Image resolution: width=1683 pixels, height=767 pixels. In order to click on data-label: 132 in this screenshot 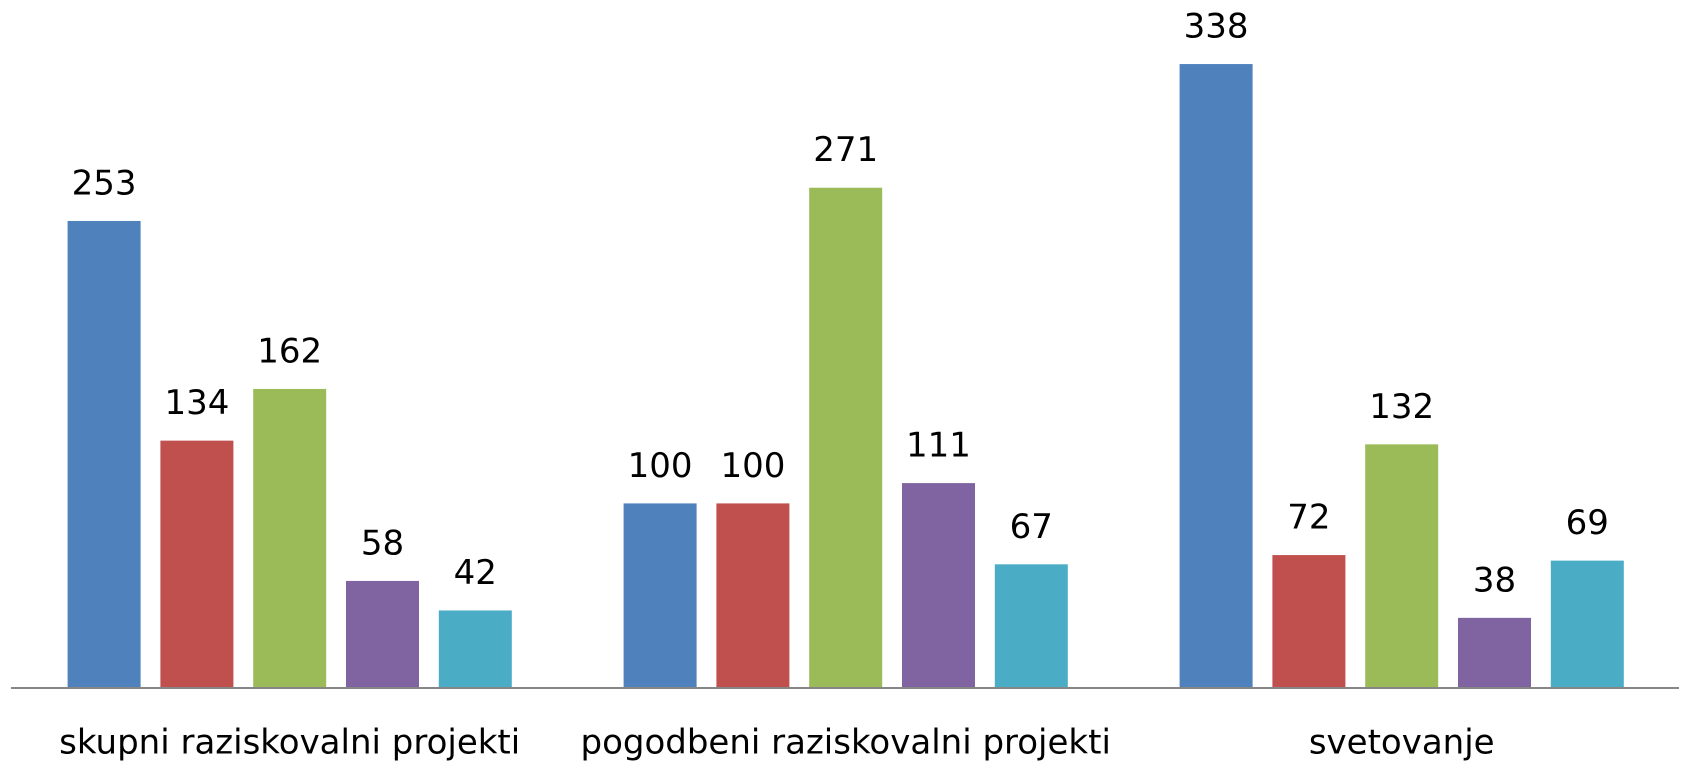, I will do `click(1401, 407)`.